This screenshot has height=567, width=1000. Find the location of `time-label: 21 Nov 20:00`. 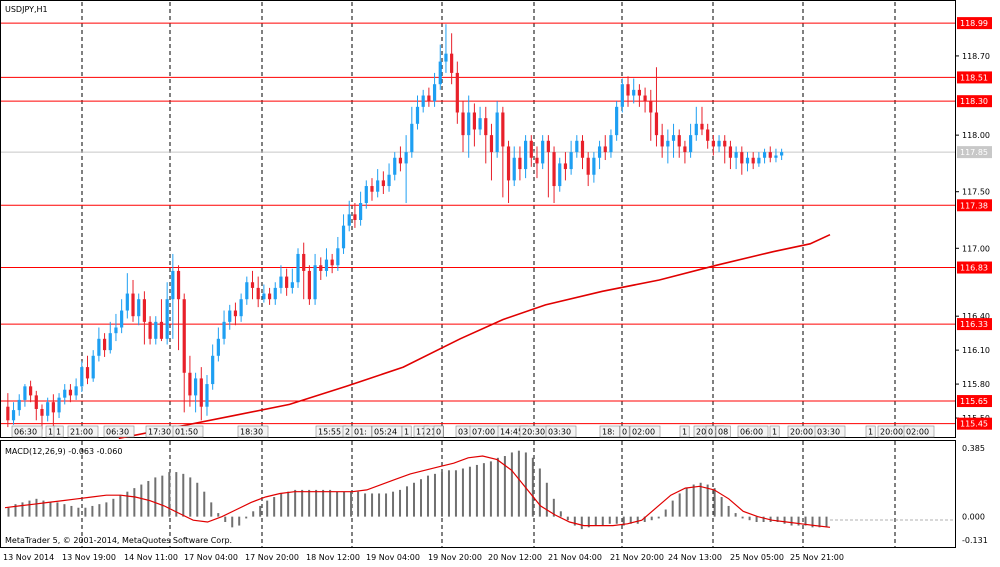

time-label: 21 Nov 20:00 is located at coordinates (637, 557).